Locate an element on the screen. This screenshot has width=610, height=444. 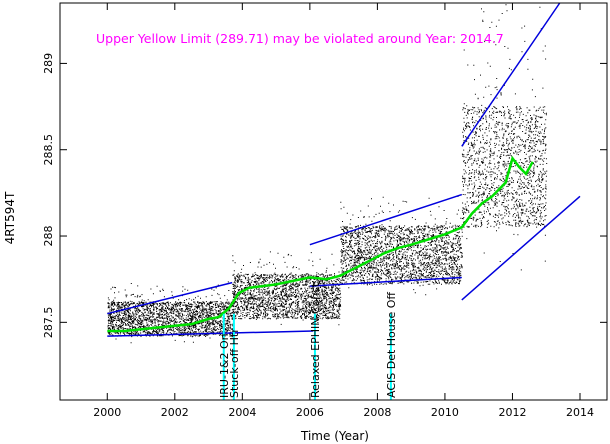
x-tick-label: 2000 is located at coordinates (107, 412).